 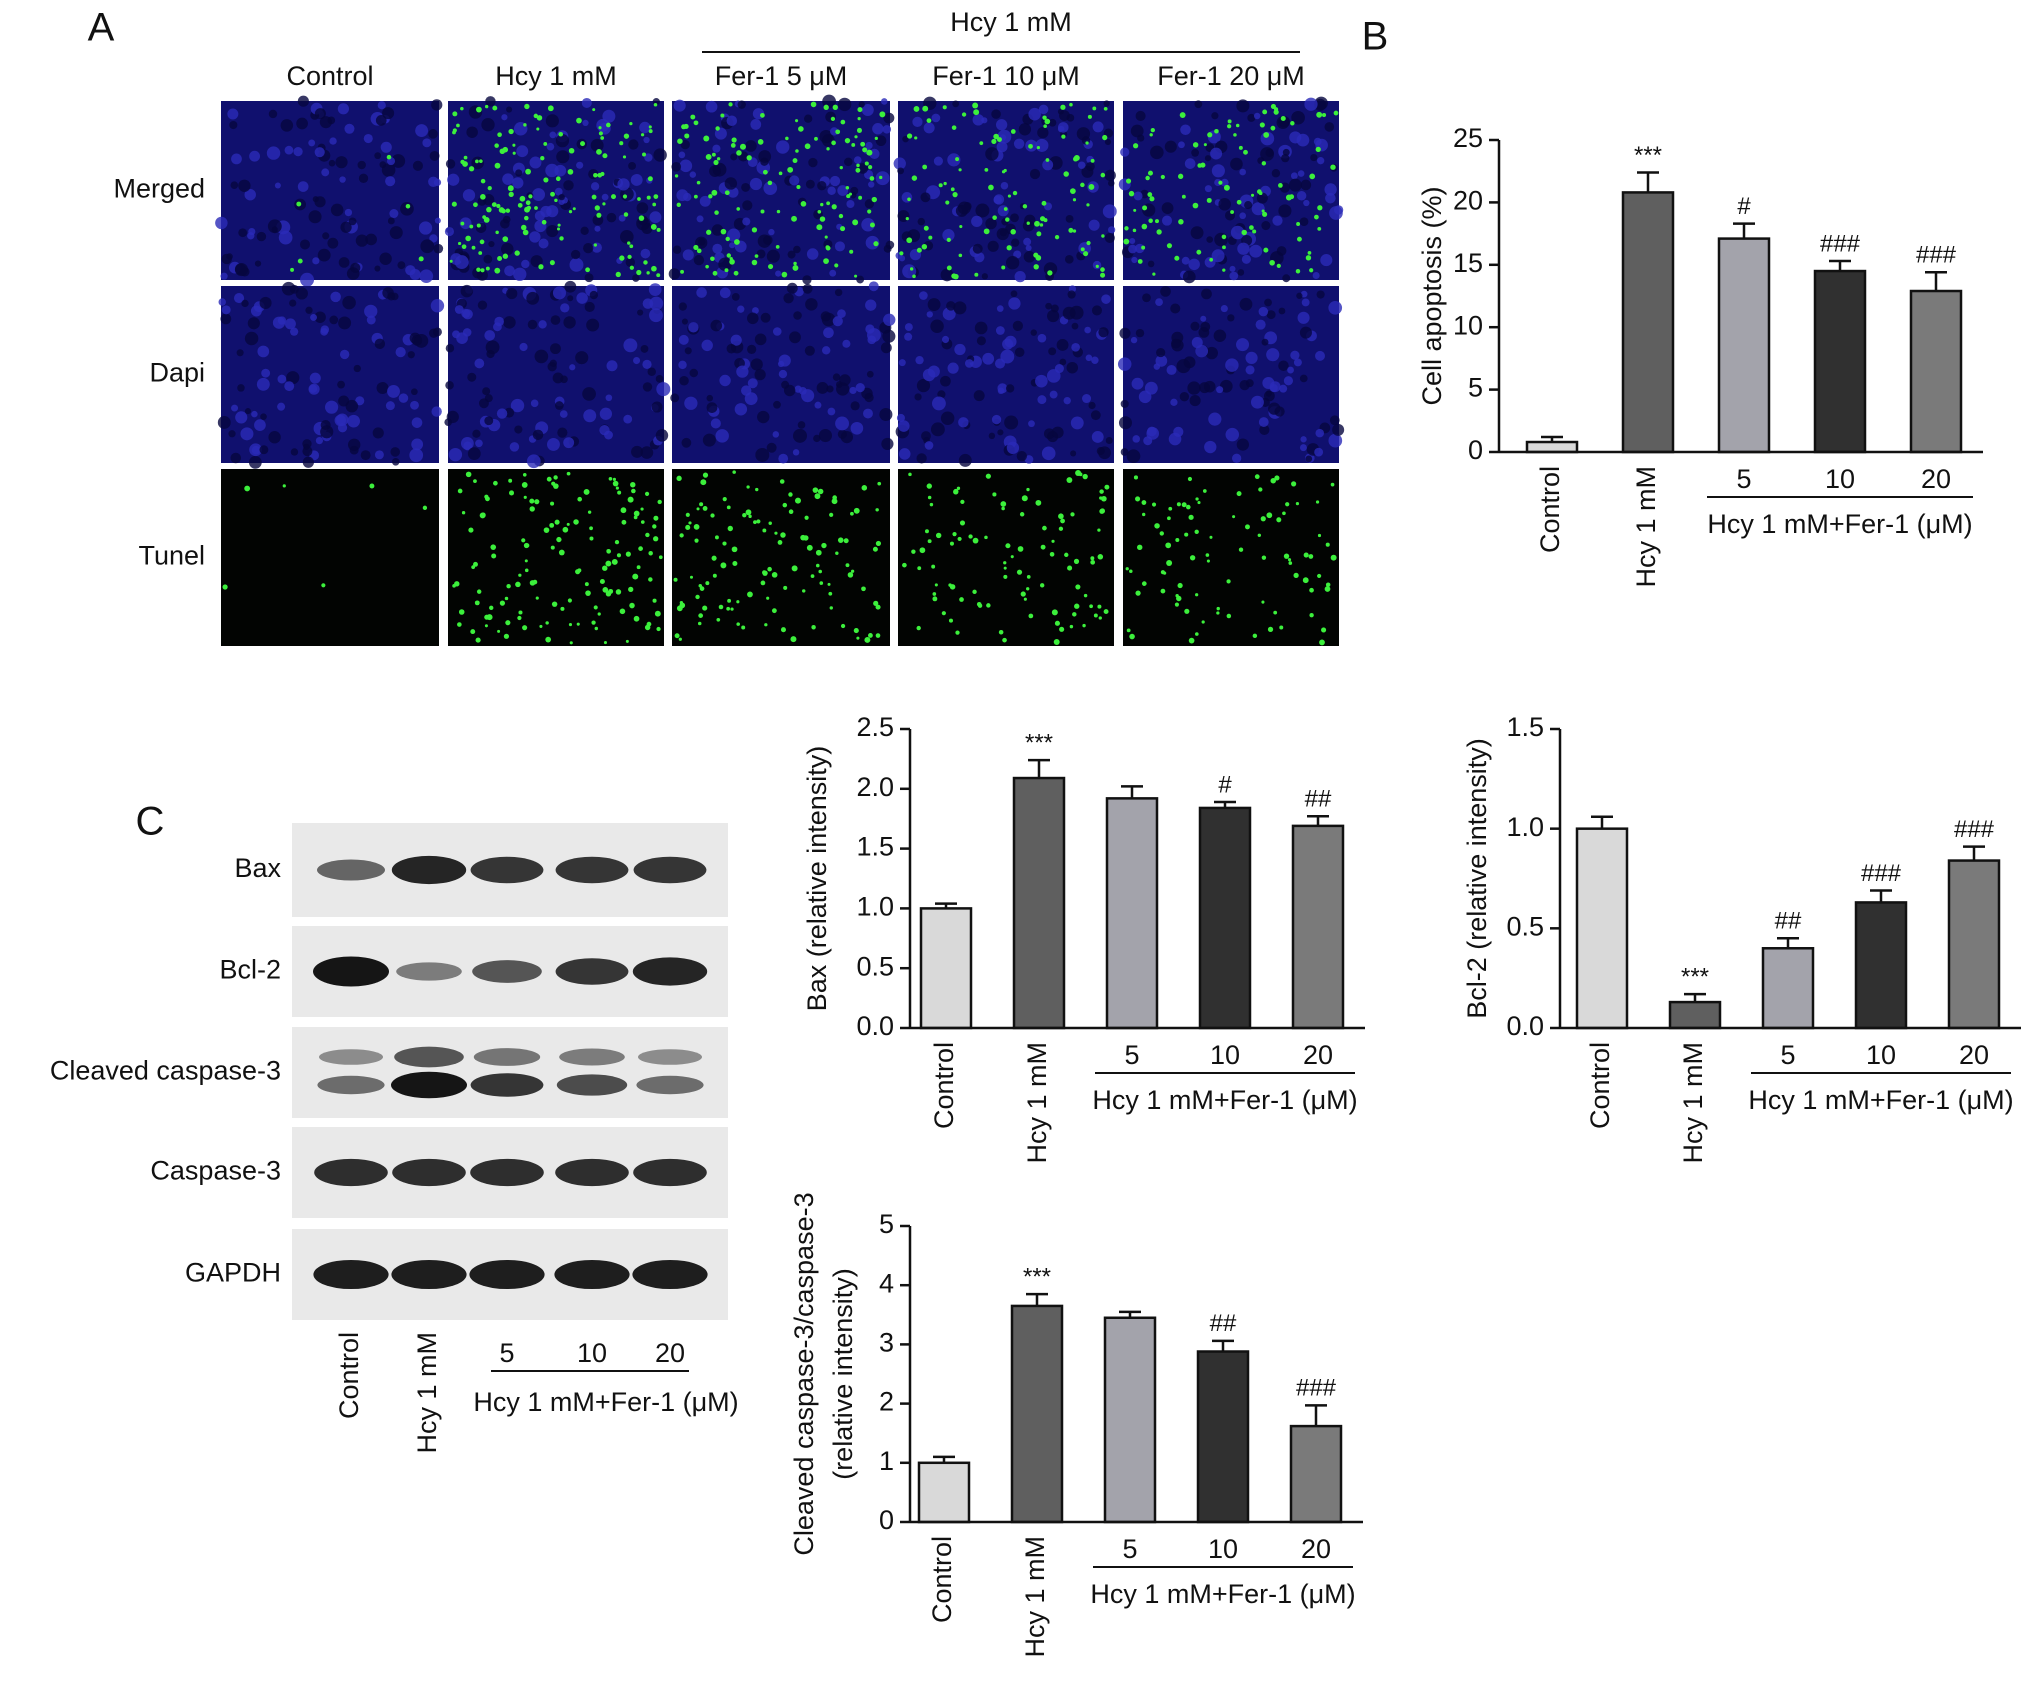 I want to click on row-label: Tunel, so click(x=171, y=556).